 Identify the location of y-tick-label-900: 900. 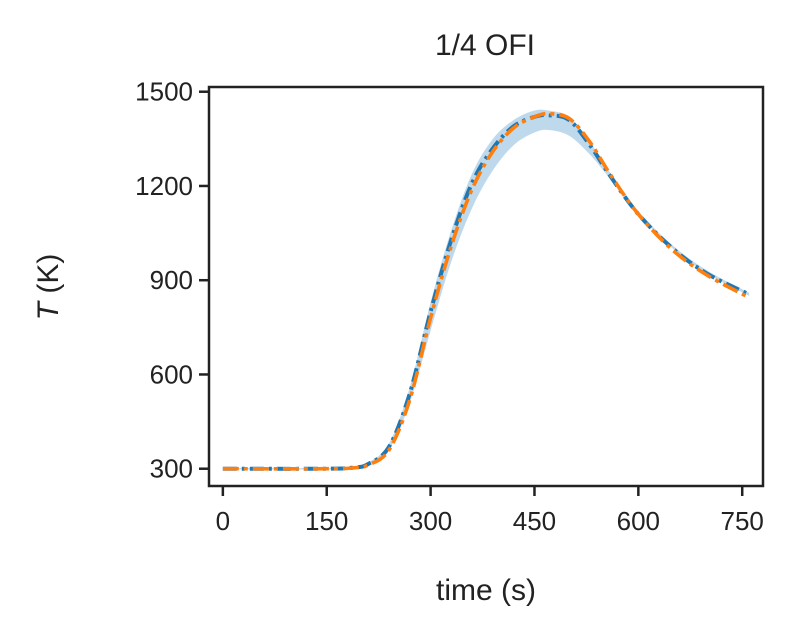
(171, 280).